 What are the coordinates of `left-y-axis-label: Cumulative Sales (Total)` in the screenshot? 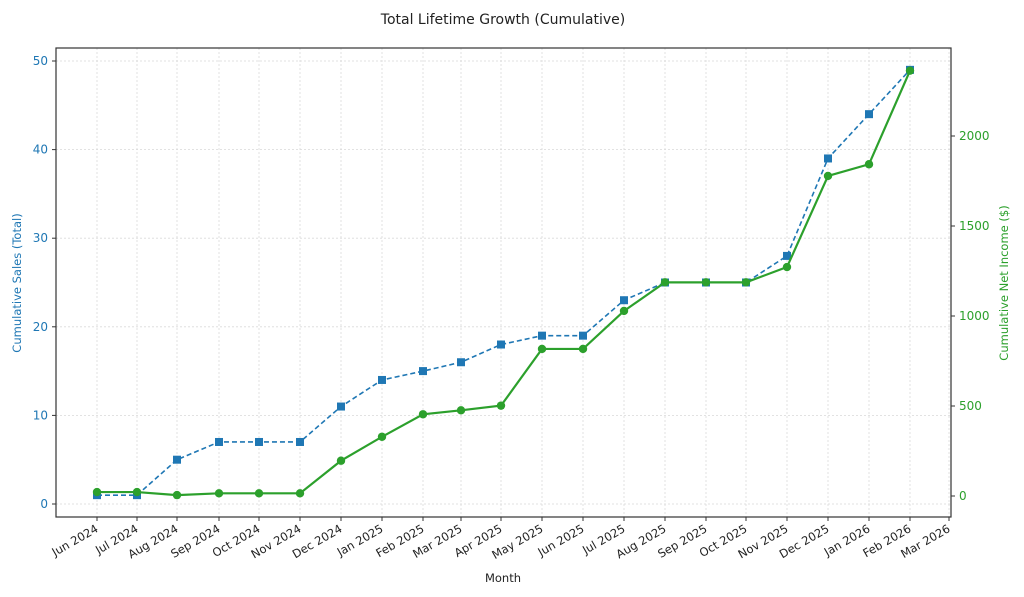 It's located at (17, 282).